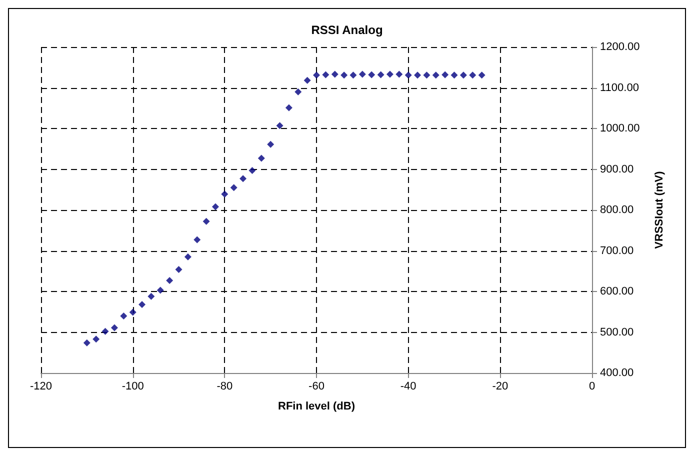 The image size is (694, 456). Describe the element at coordinates (408, 386) in the screenshot. I see `x-tick-label: -40` at that location.